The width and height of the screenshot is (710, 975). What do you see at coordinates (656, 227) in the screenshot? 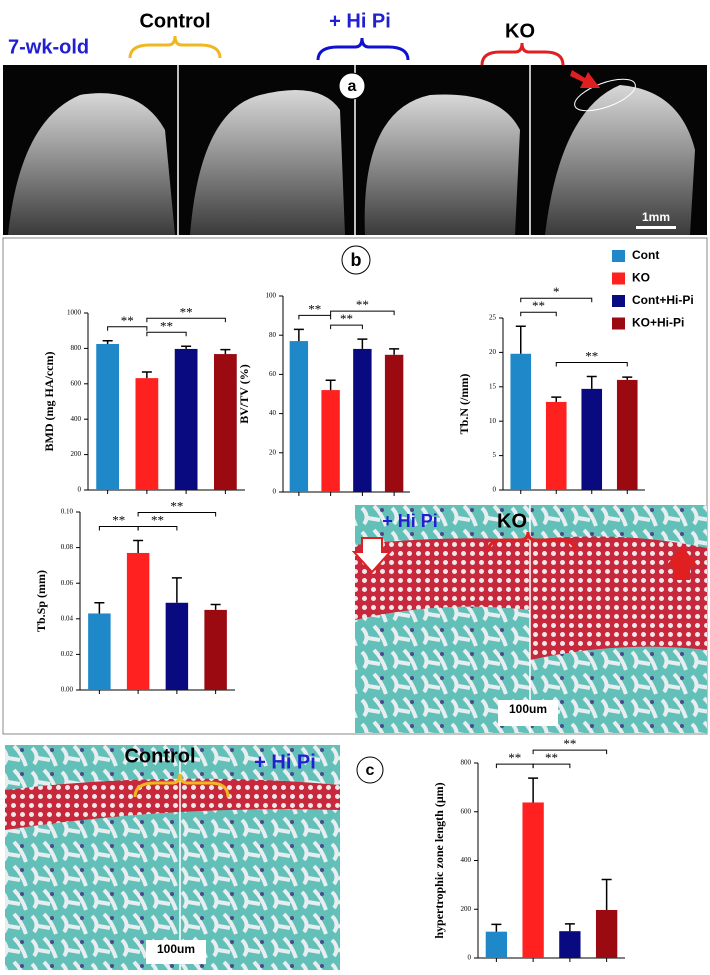
I see `scale-bar` at bounding box center [656, 227].